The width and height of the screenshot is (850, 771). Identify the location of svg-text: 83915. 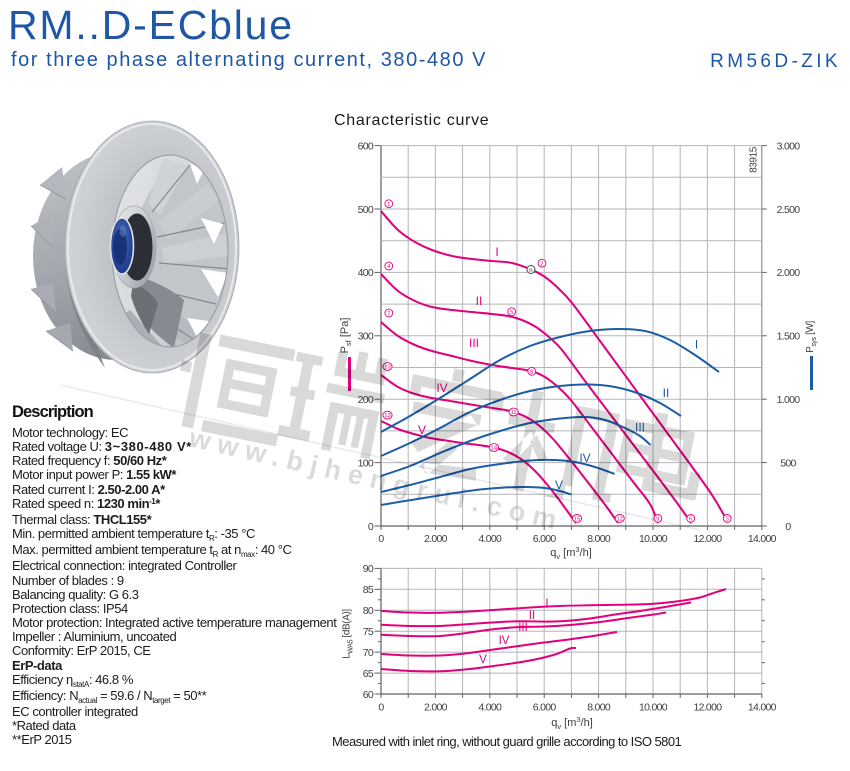
(754, 159).